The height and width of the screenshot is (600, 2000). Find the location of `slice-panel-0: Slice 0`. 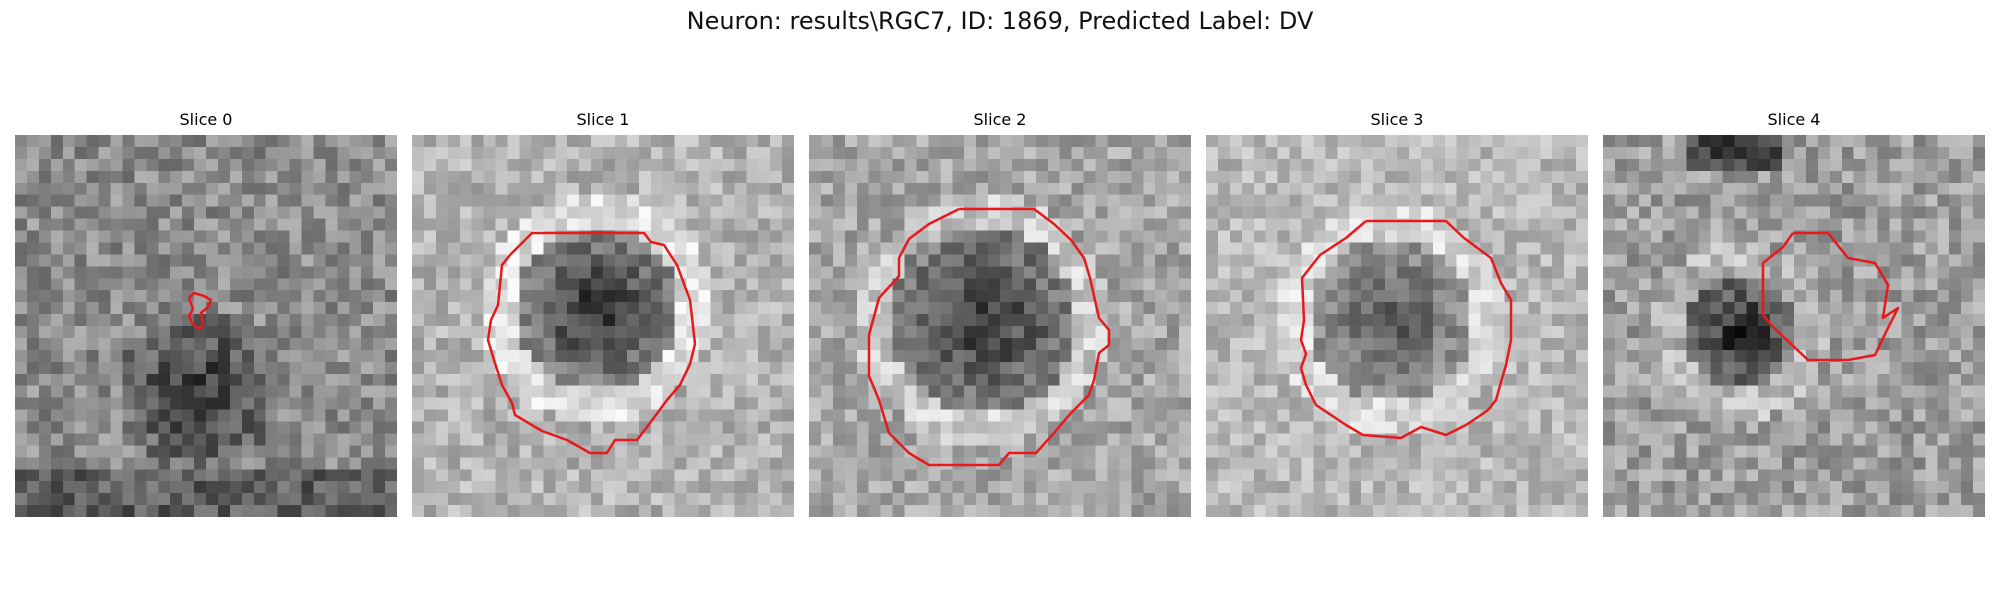

slice-panel-0: Slice 0 is located at coordinates (206, 313).